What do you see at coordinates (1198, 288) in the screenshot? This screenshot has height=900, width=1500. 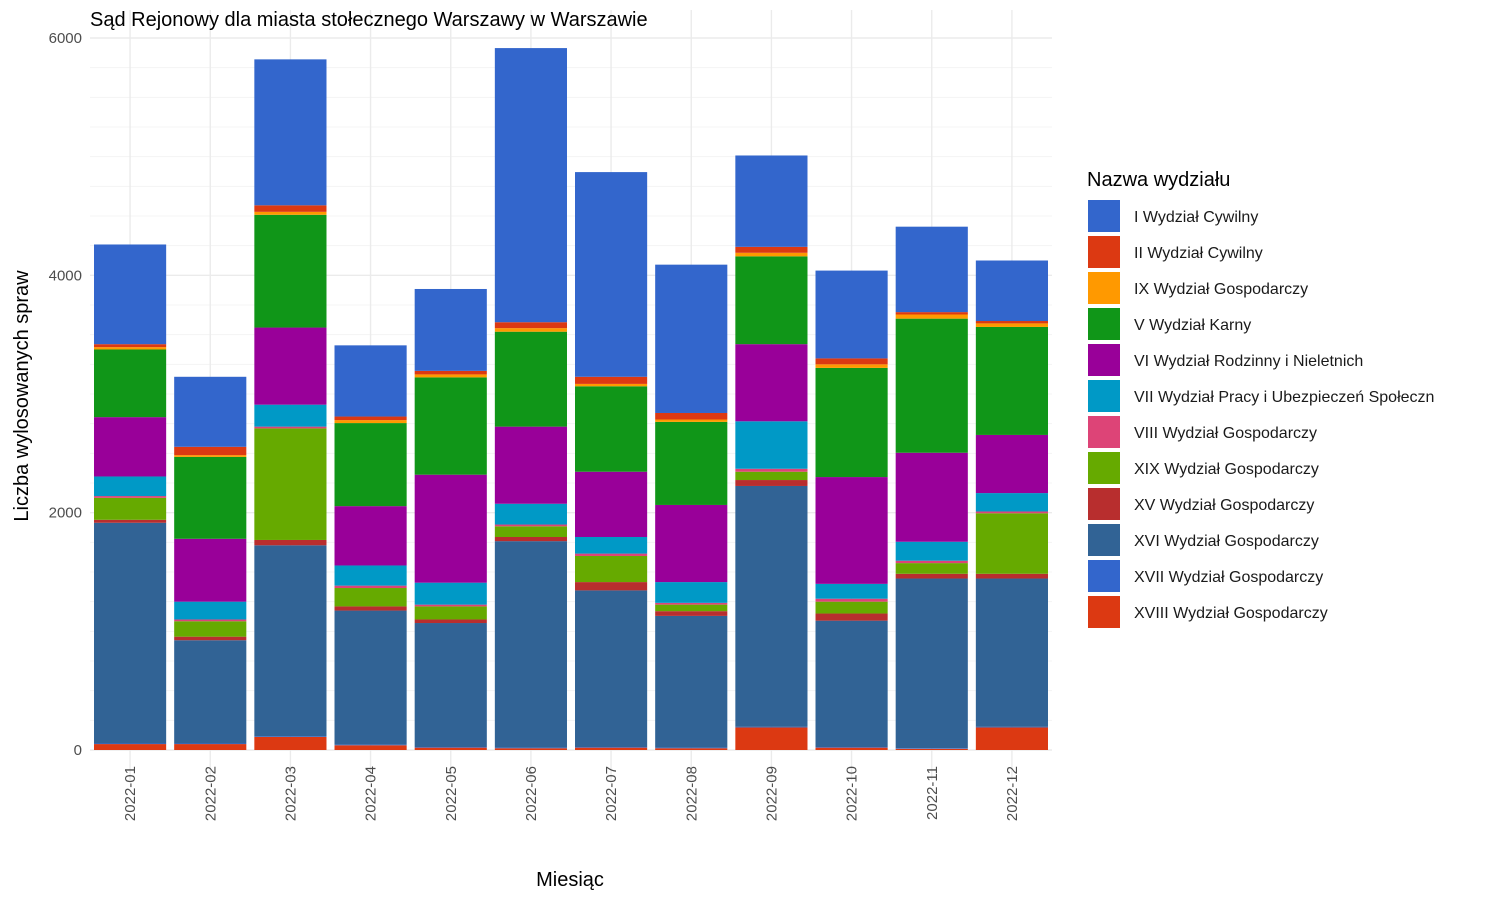 I see `legend-item: IX Wydział Gospodarczy` at bounding box center [1198, 288].